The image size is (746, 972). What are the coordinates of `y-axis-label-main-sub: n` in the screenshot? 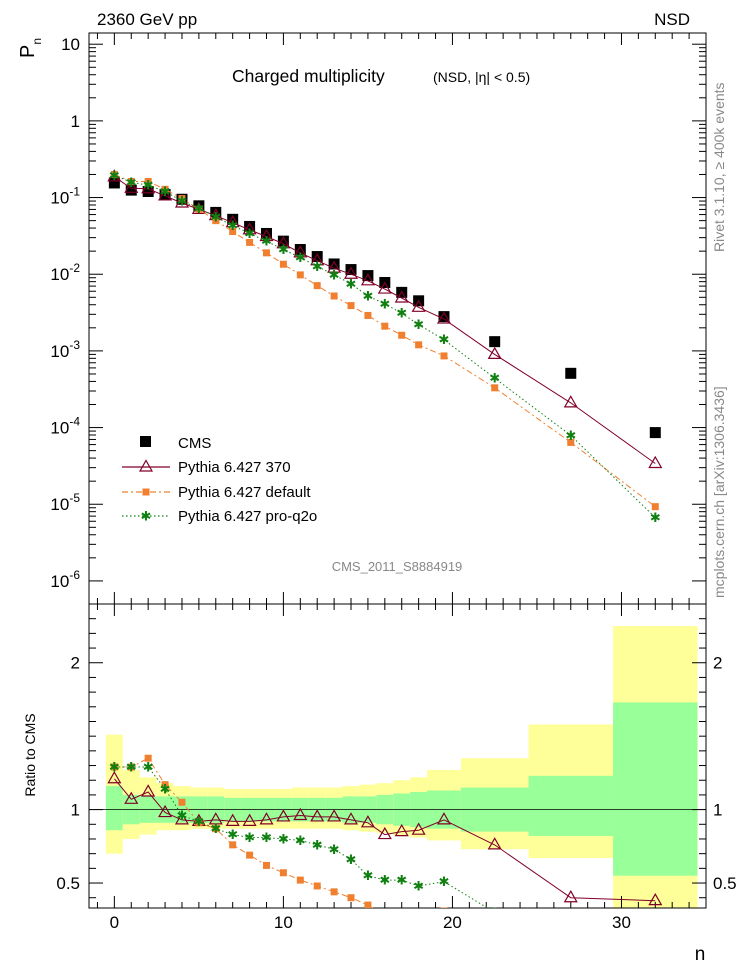 It's located at (37, 41).